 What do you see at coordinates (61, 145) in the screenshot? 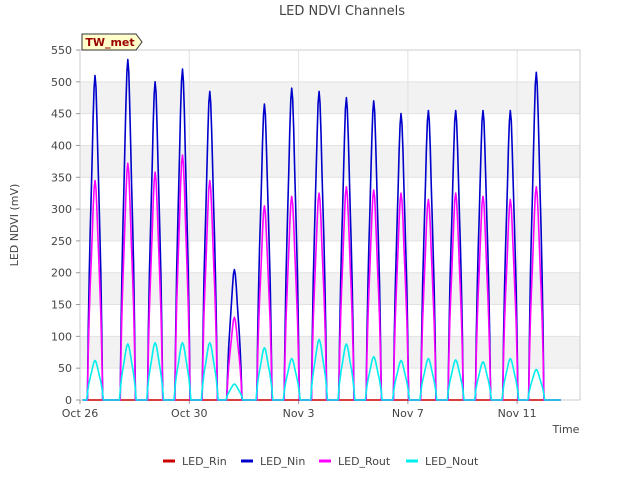
I see `y-tick-label: 400` at bounding box center [61, 145].